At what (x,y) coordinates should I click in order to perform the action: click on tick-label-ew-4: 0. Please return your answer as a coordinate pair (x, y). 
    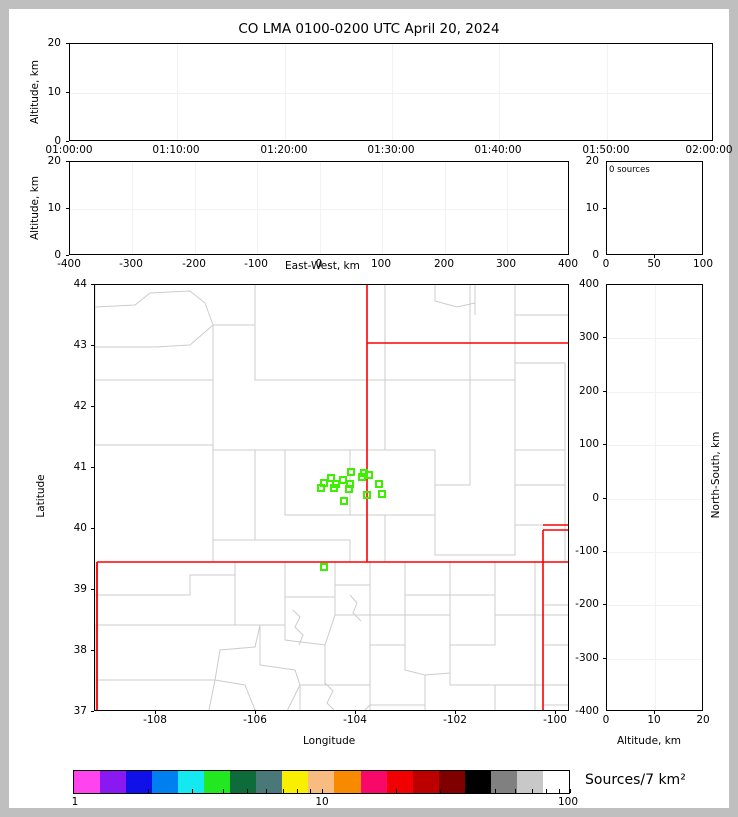
    Looking at the image, I should click on (319, 264).